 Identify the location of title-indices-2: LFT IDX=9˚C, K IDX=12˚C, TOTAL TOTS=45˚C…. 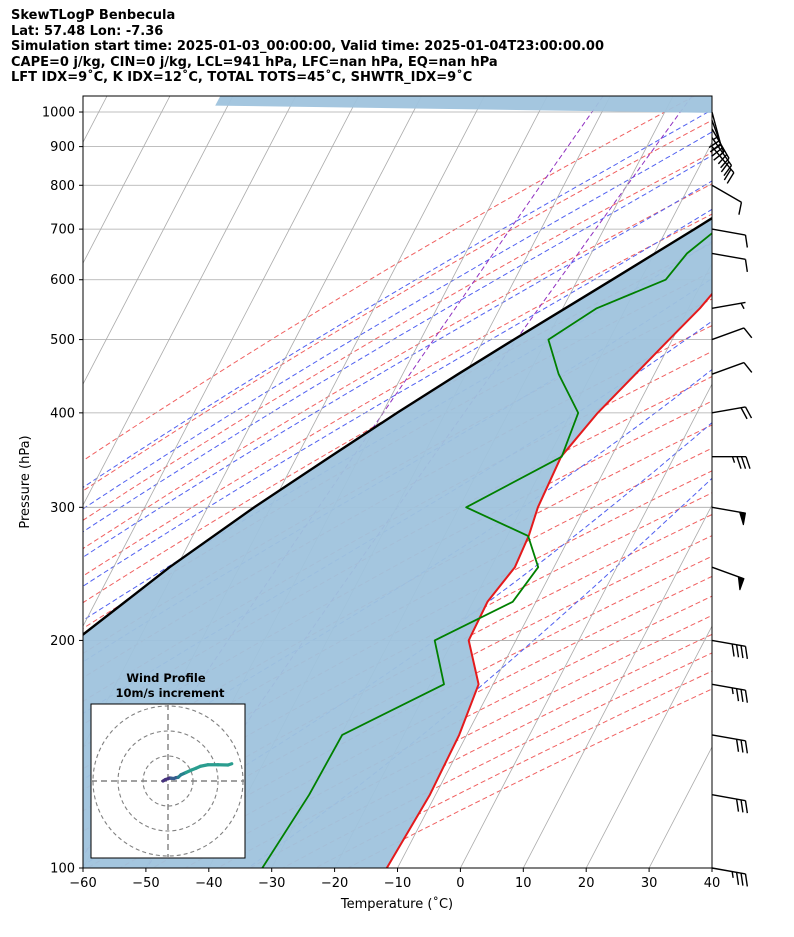
(242, 78).